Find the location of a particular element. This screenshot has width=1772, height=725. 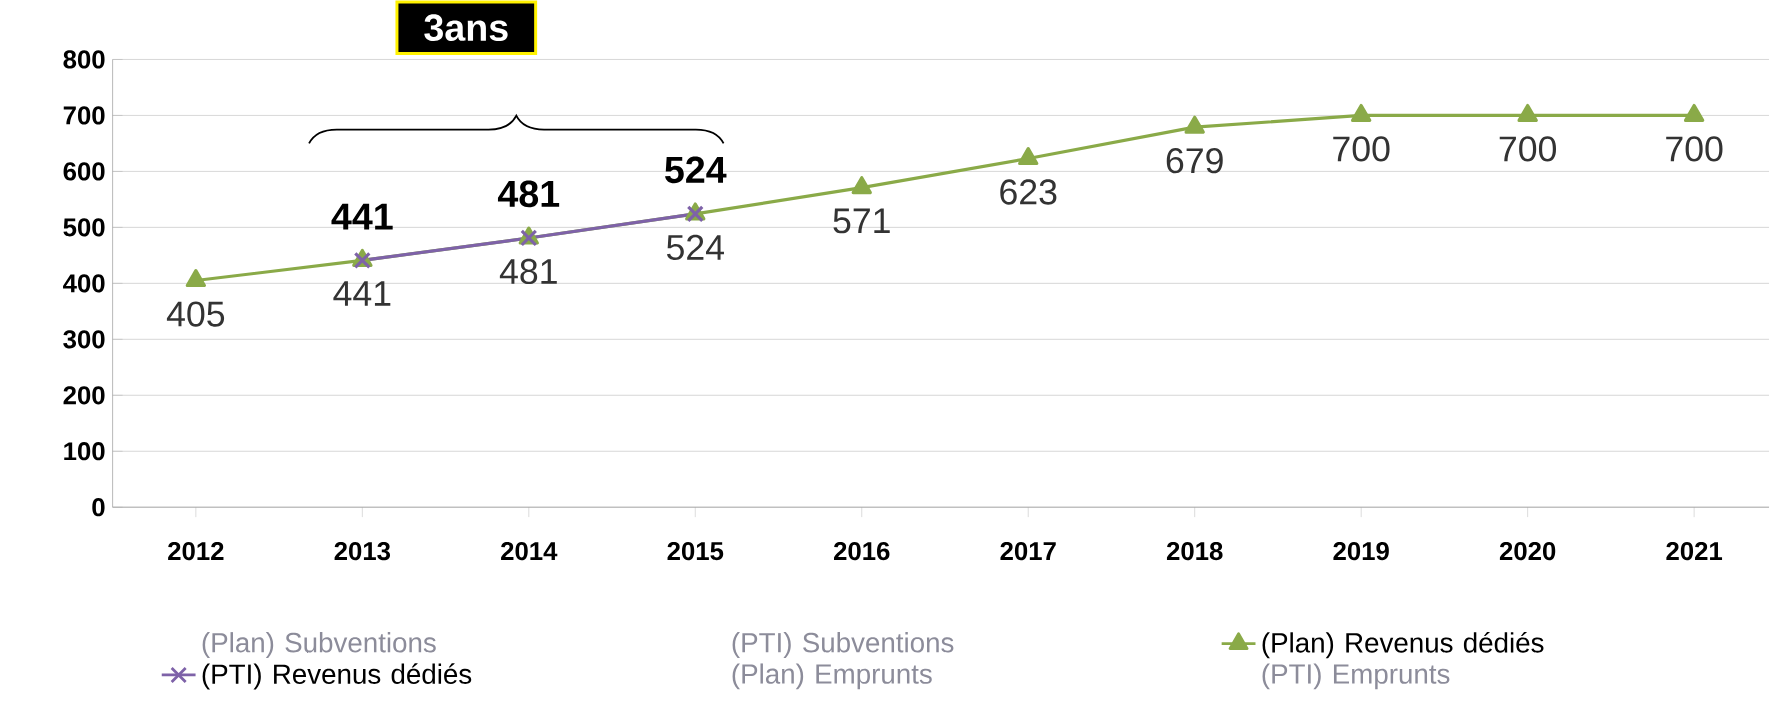

y-tick-label: 100 is located at coordinates (84, 451).